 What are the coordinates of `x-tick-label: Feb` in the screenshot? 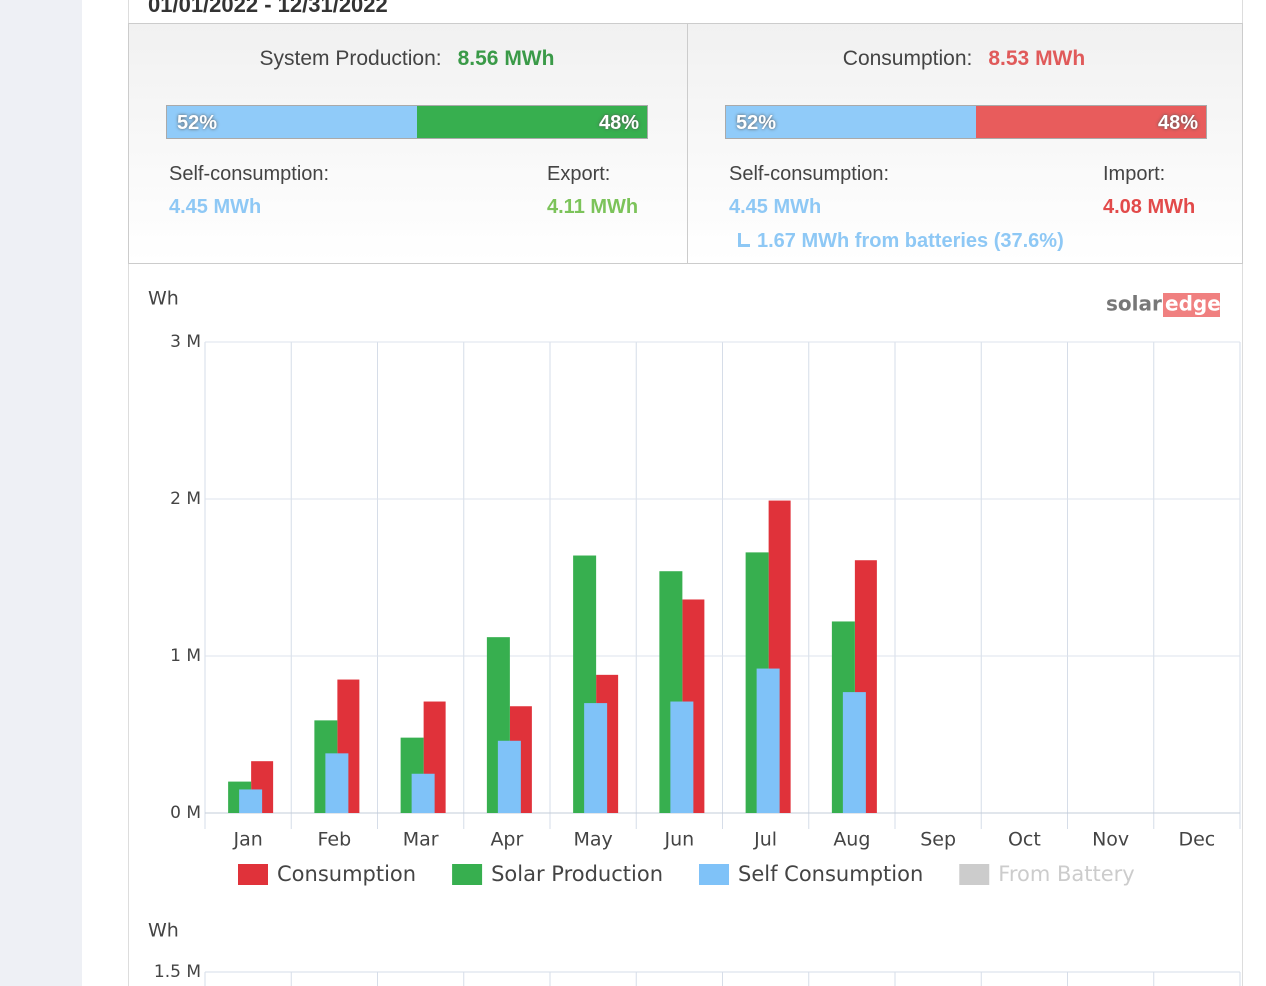 It's located at (335, 840).